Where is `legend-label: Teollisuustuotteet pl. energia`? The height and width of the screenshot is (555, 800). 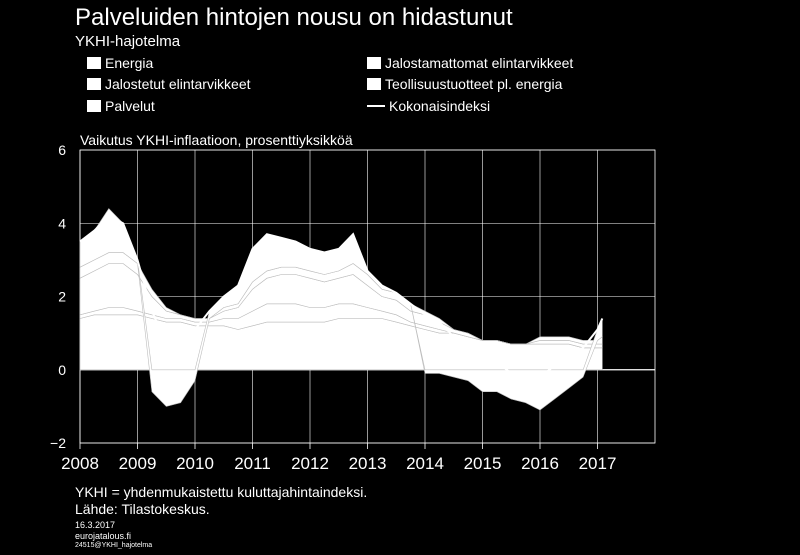 legend-label: Teollisuustuotteet pl. energia is located at coordinates (474, 84).